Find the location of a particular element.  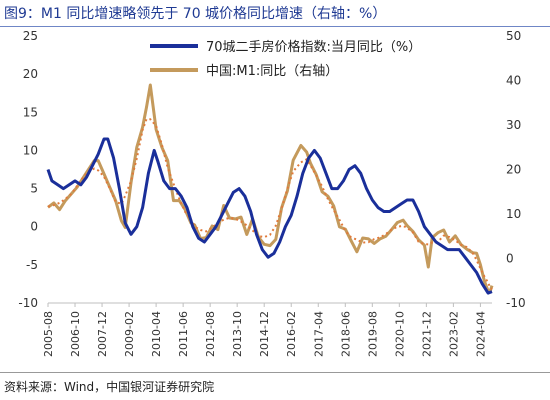

y-right-tick-label: -10 is located at coordinates (516, 303).